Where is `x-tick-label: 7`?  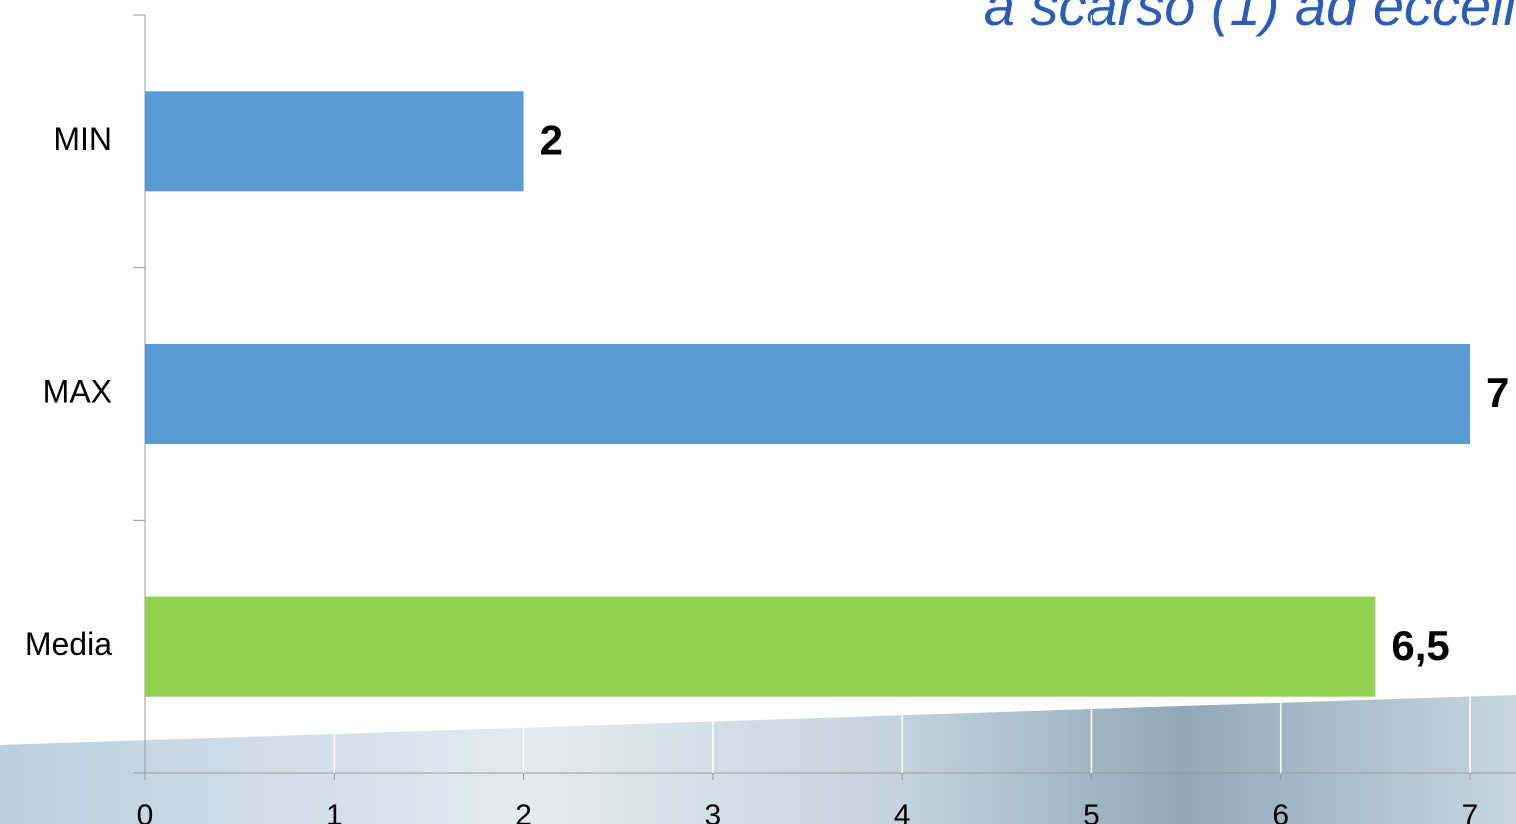 x-tick-label: 7 is located at coordinates (1470, 811).